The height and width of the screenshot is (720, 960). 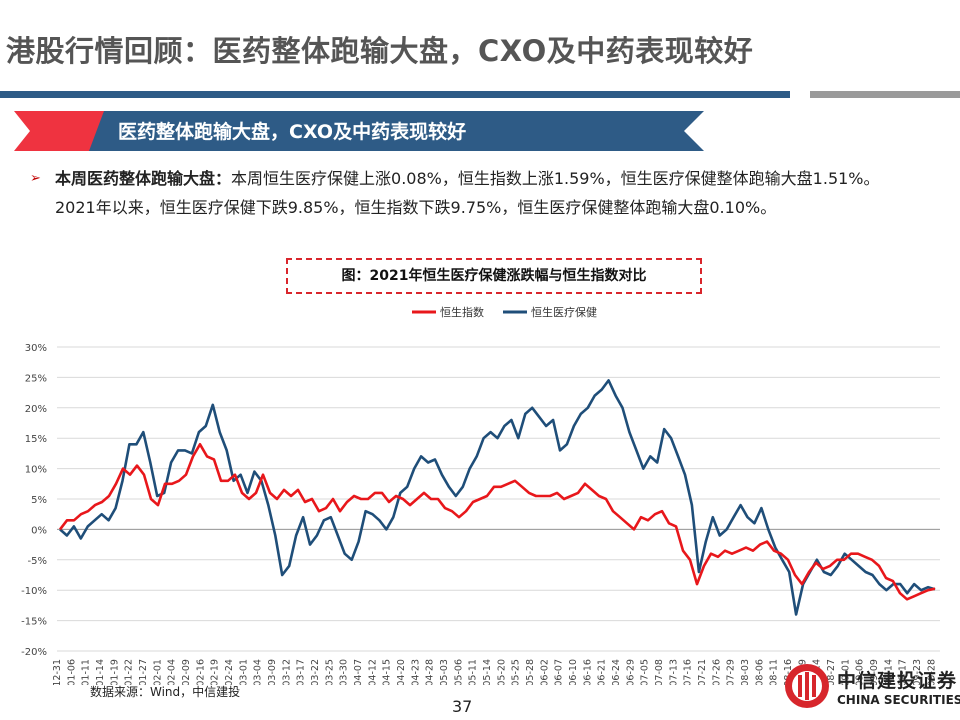 What do you see at coordinates (788, 672) in the screenshot?
I see `x-tick-label: 2021-08-16` at bounding box center [788, 672].